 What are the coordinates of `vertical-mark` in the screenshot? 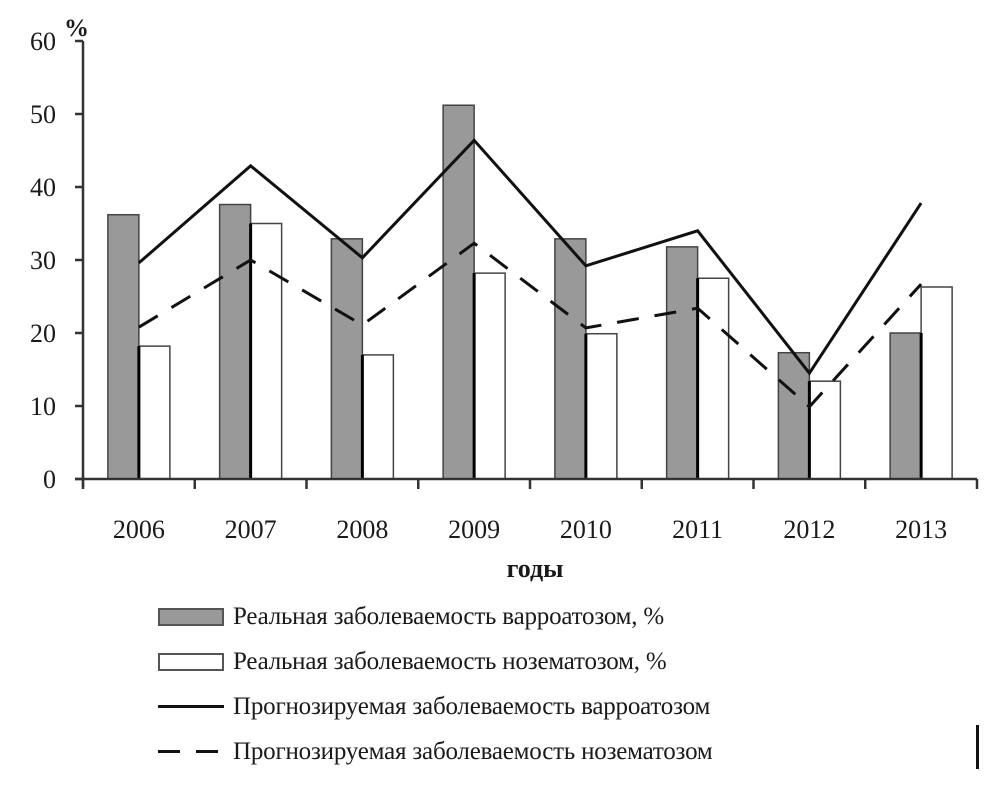 It's located at (977, 747).